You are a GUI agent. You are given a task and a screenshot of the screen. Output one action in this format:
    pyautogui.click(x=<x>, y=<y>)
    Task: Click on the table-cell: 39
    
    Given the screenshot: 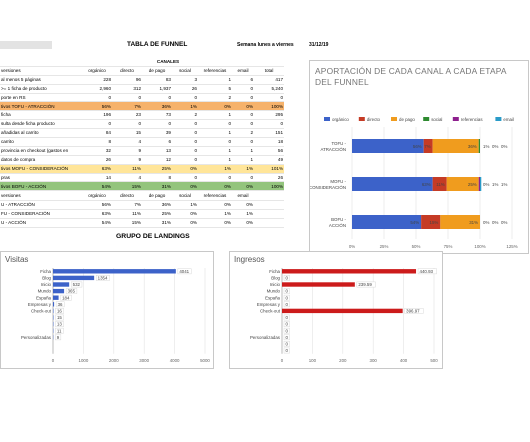 What is the action you would take?
    pyautogui.click(x=157, y=133)
    